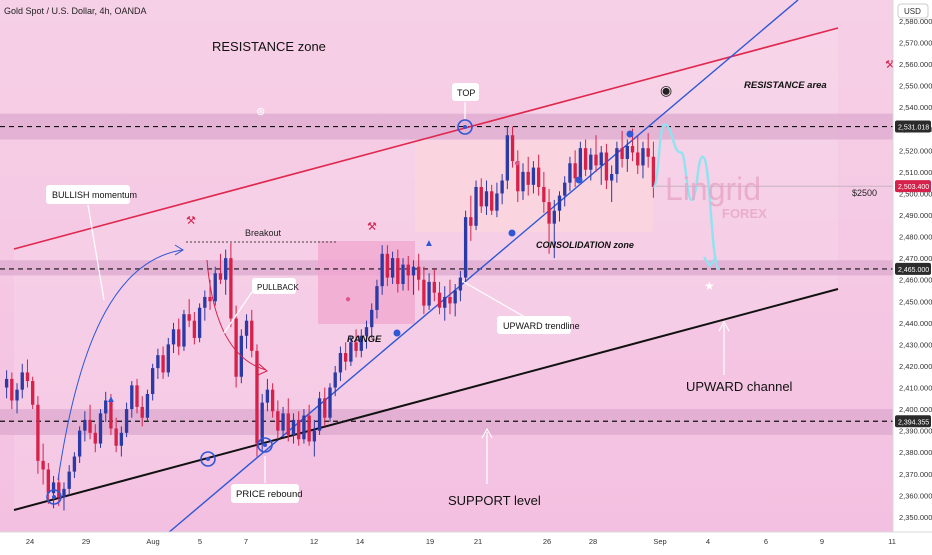  I want to click on price-label-text: 2,394.355, so click(913, 422).